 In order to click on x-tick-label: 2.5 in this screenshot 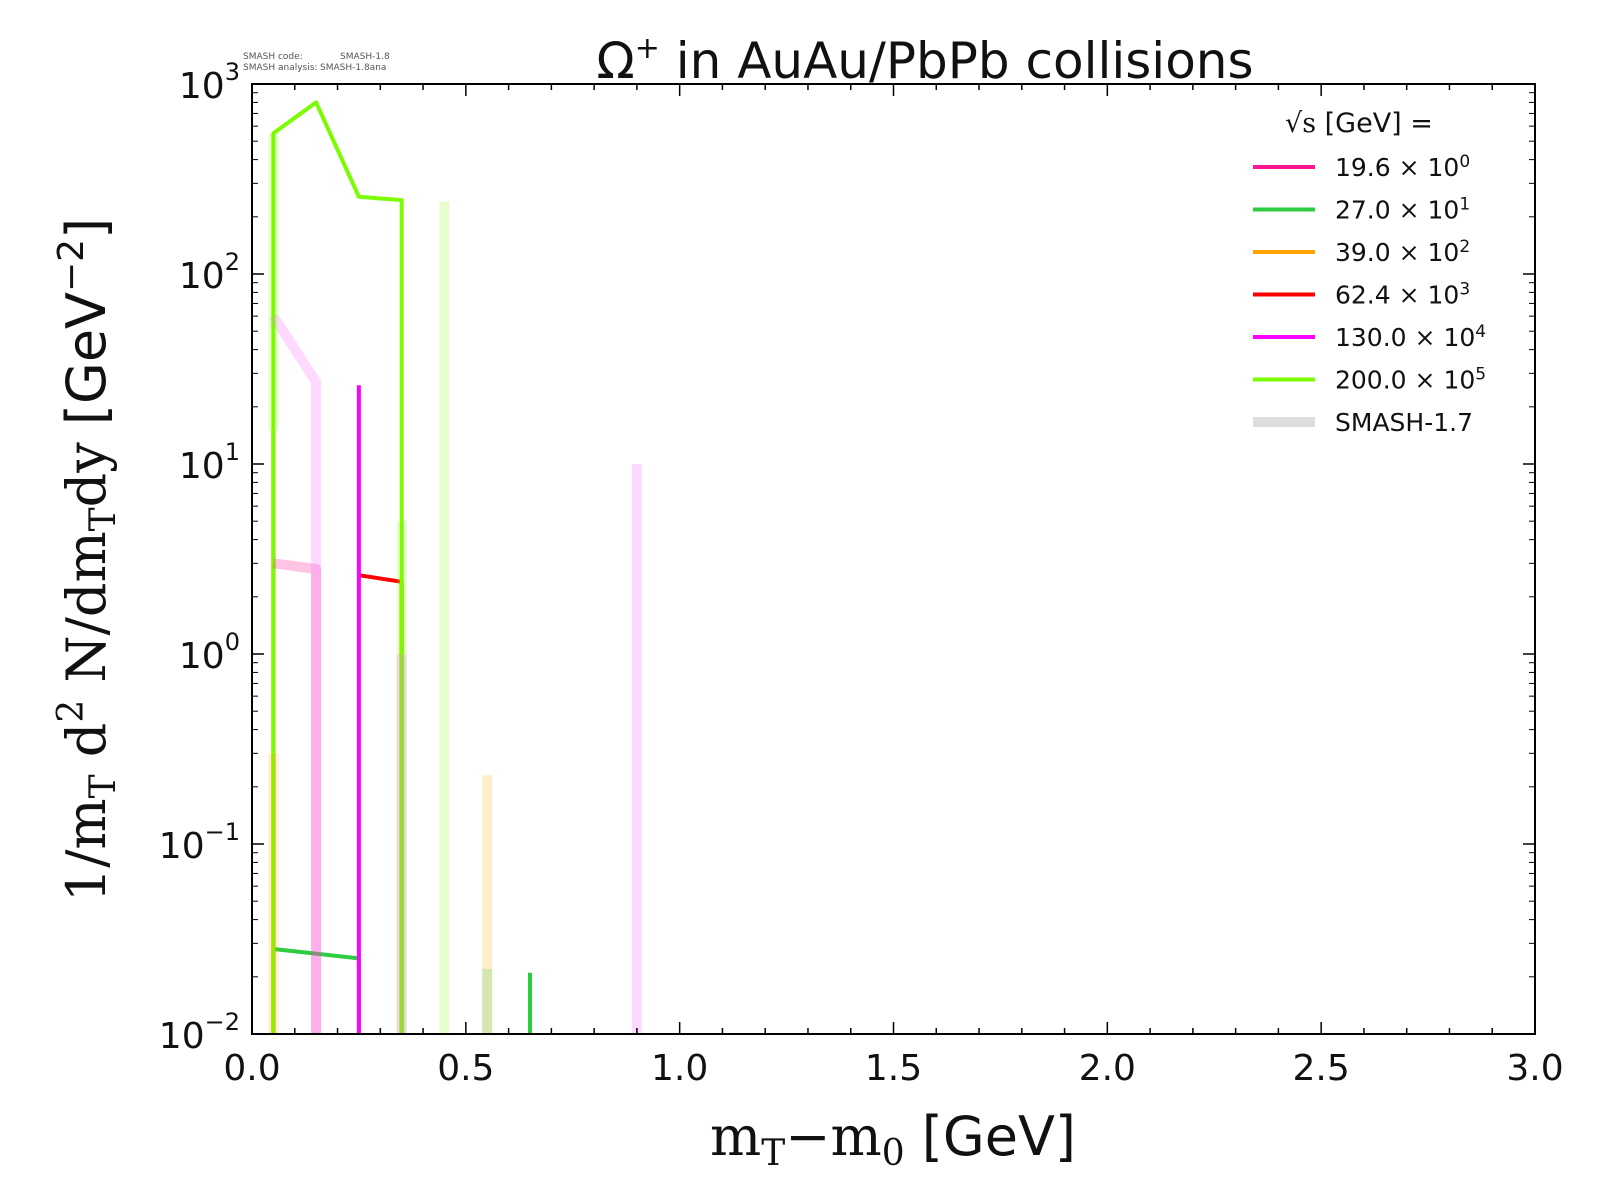, I will do `click(1321, 1068)`.